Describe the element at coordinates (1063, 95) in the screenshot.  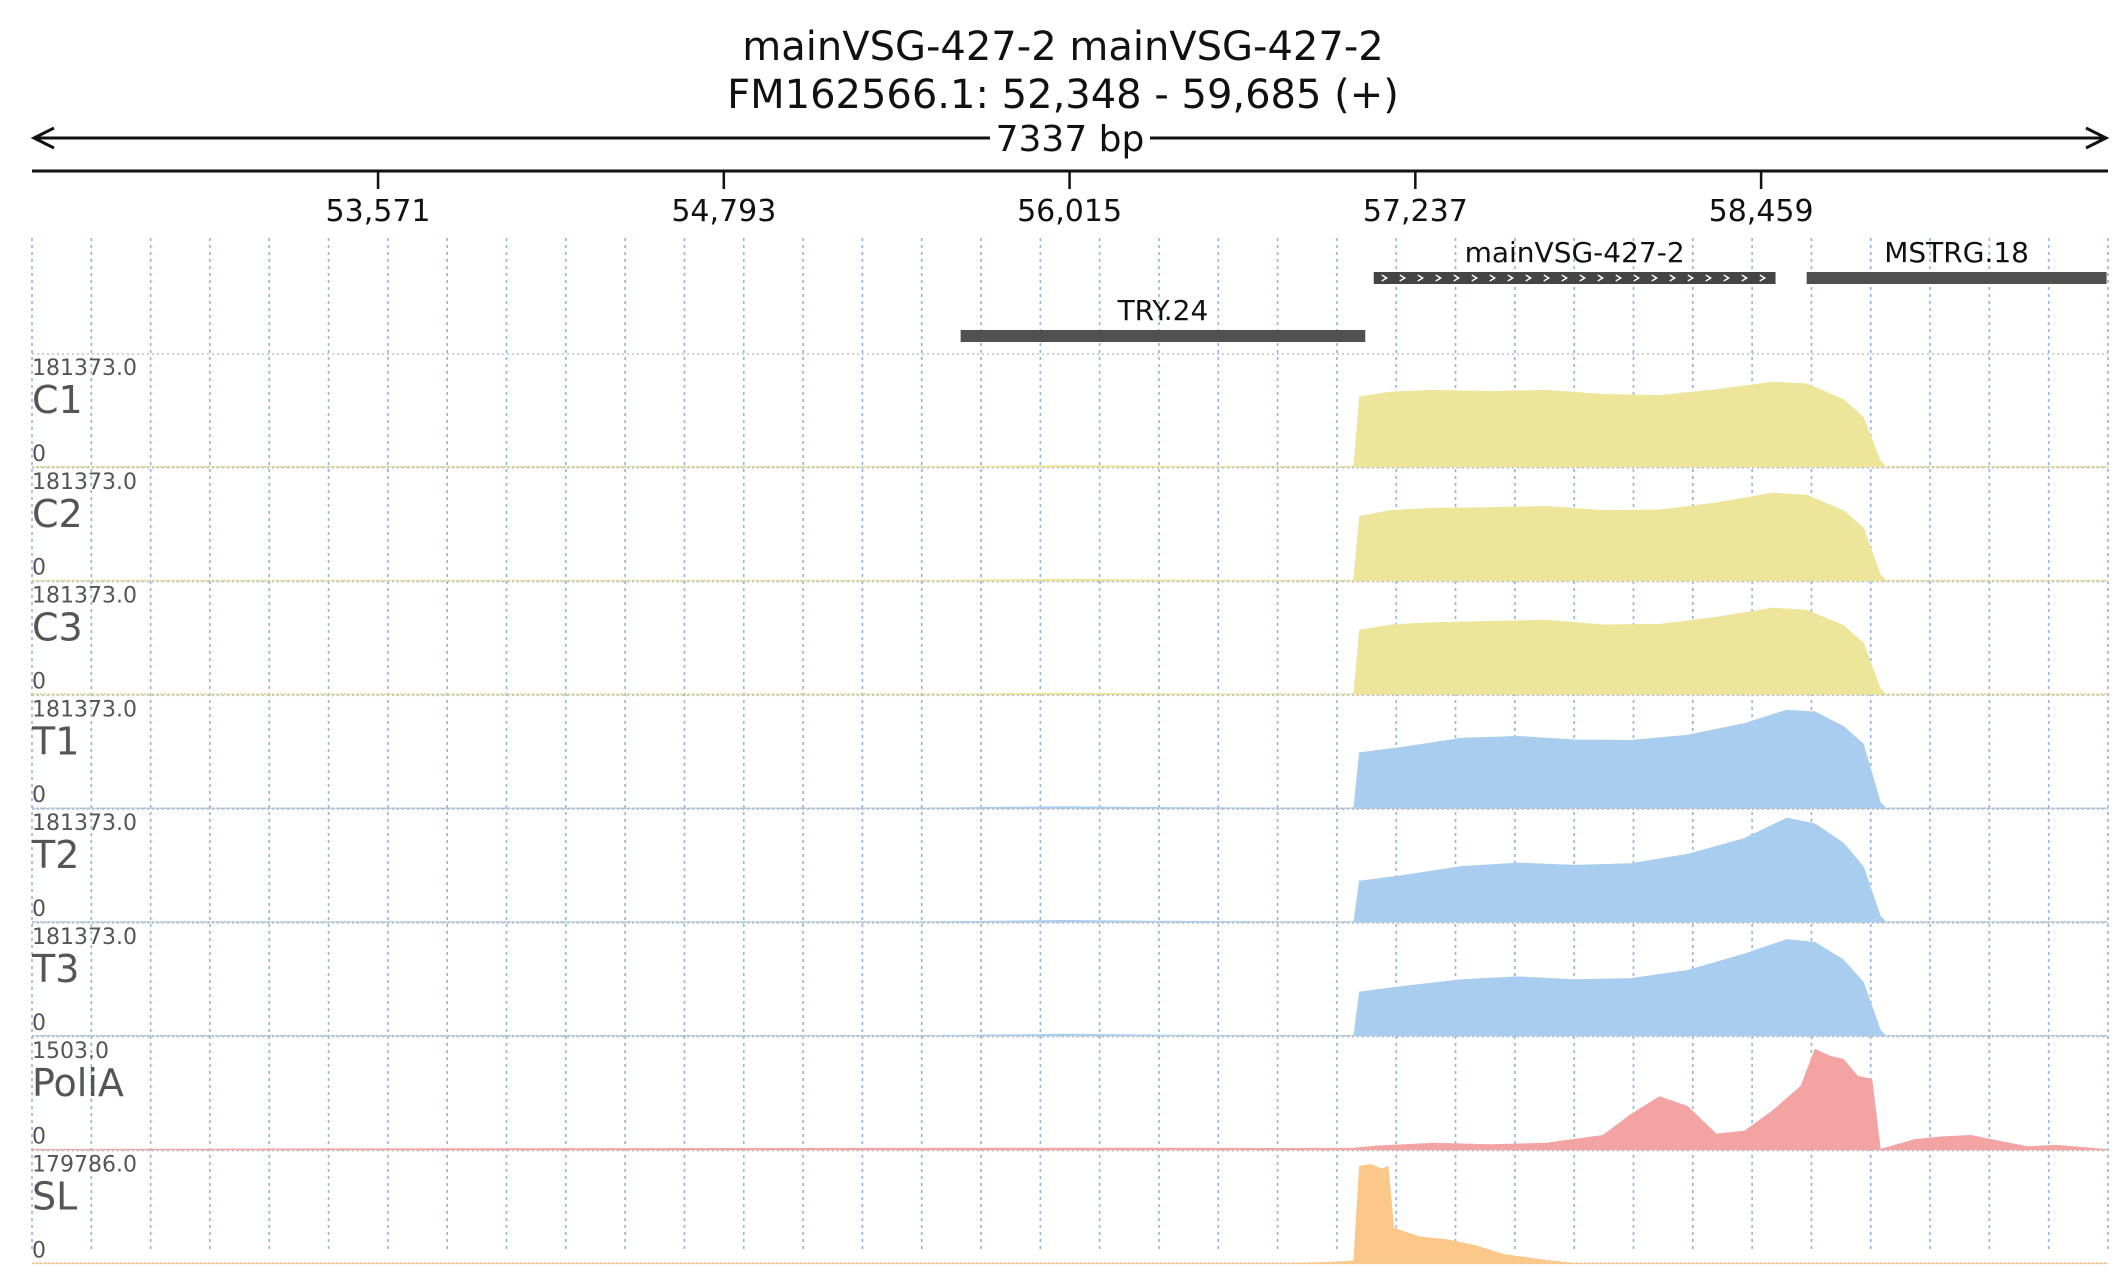
I see `locus-subtitle: FM162566.1: 52,348 - 59,685 (+)` at that location.